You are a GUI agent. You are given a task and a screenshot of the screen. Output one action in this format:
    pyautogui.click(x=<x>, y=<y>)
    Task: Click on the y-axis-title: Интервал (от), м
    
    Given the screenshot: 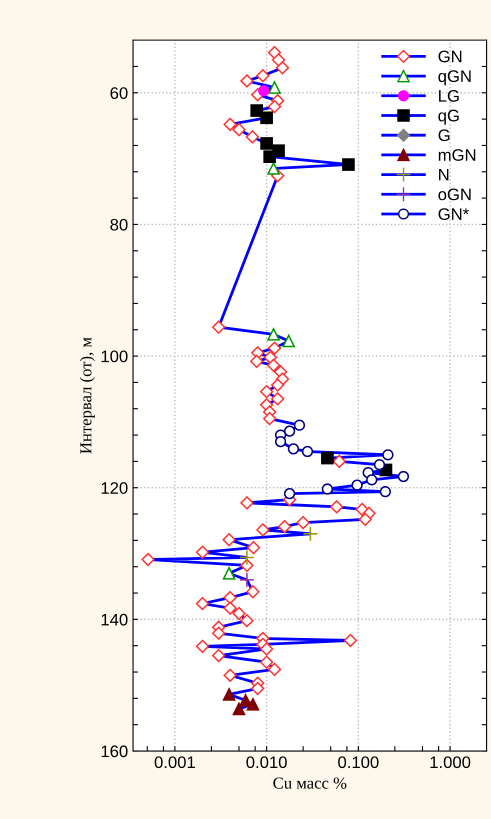 What is the action you would take?
    pyautogui.click(x=87, y=395)
    